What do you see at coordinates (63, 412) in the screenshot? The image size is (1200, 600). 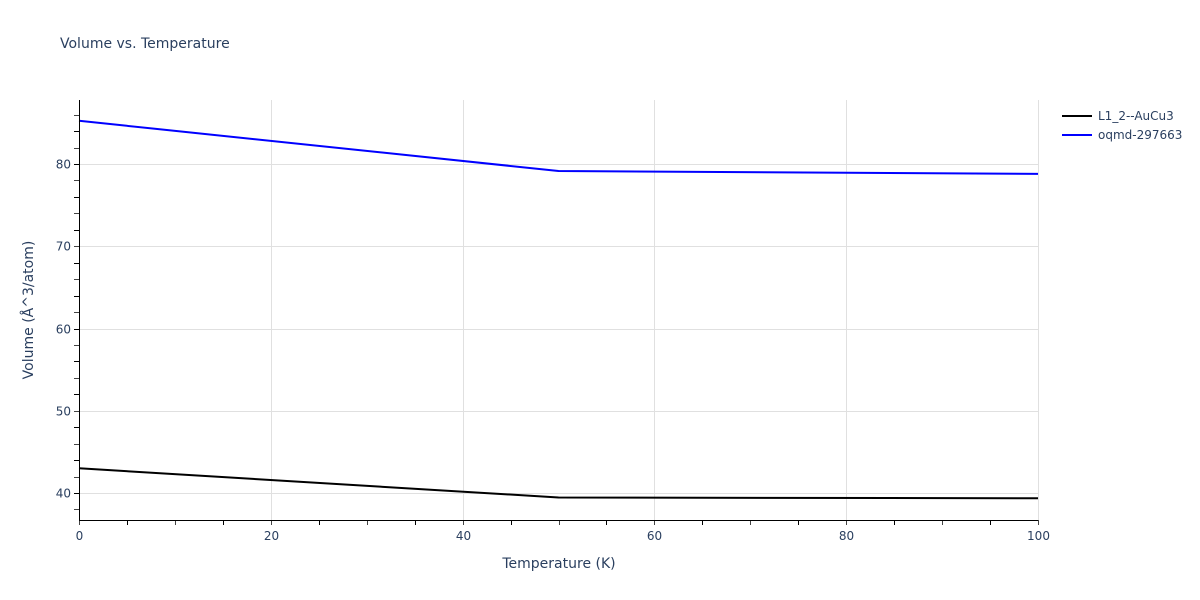 I see `y-tick-label: 50` at bounding box center [63, 412].